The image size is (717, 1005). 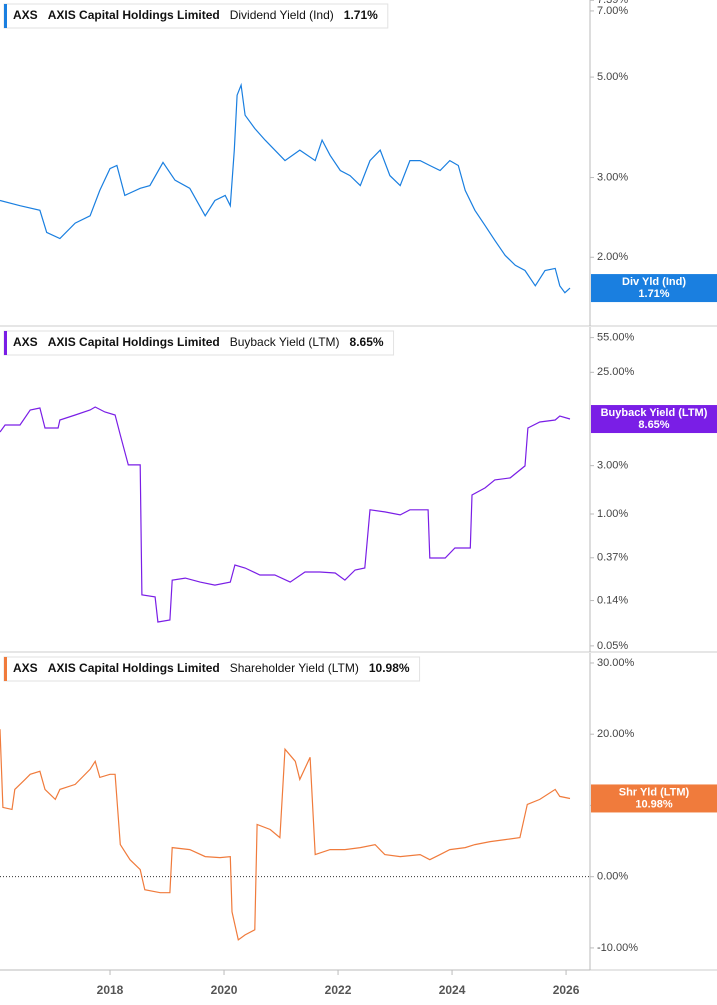 What do you see at coordinates (224, 990) in the screenshot?
I see `x-tick-label: 2020` at bounding box center [224, 990].